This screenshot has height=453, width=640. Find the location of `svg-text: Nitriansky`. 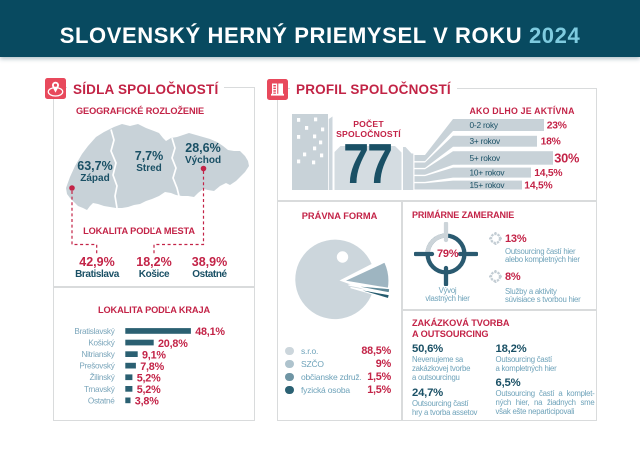

svg-text: Nitriansky is located at coordinates (99, 354).